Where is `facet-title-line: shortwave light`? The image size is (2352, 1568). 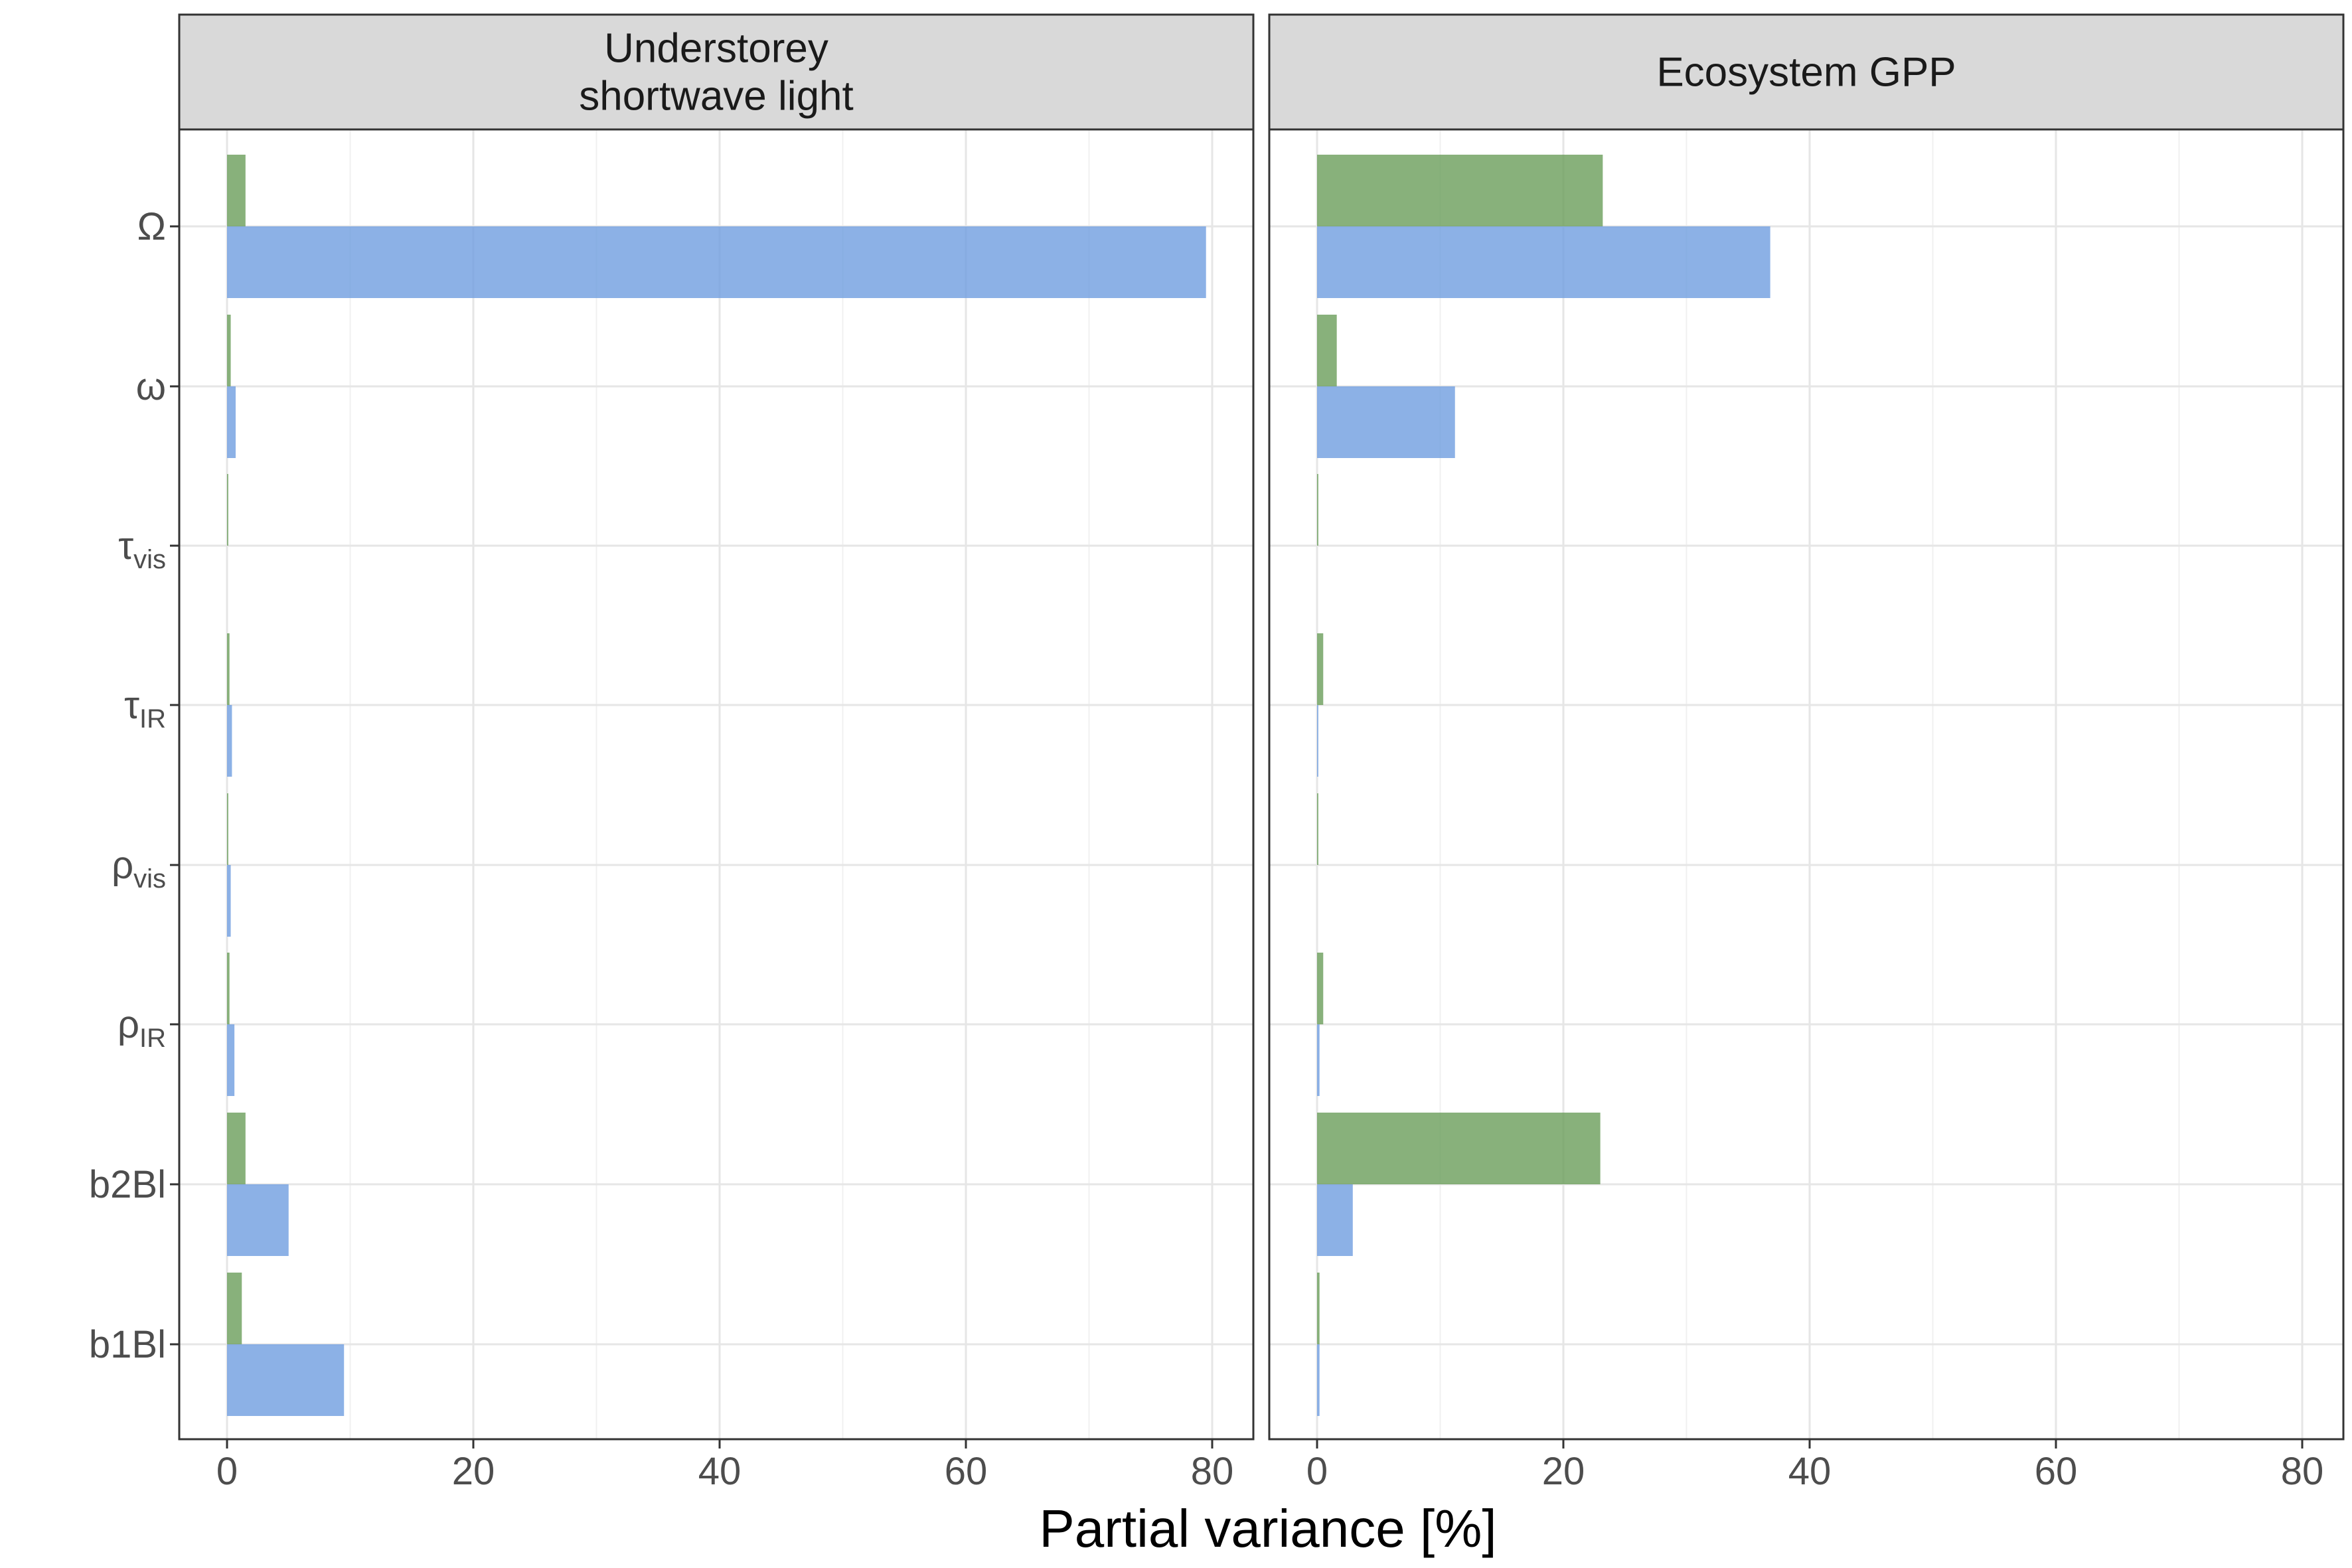
facet-title-line: shortwave light is located at coordinates (716, 97).